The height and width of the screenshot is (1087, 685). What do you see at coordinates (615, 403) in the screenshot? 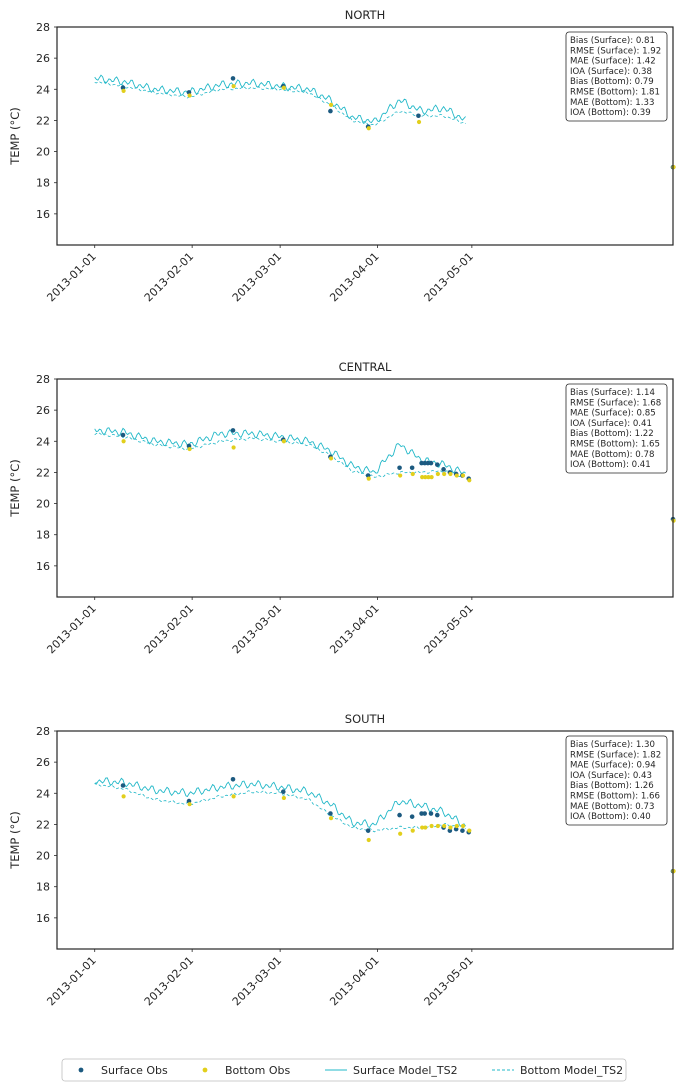
I see `stats-line: RMSE (Surface): 1.68` at bounding box center [615, 403].